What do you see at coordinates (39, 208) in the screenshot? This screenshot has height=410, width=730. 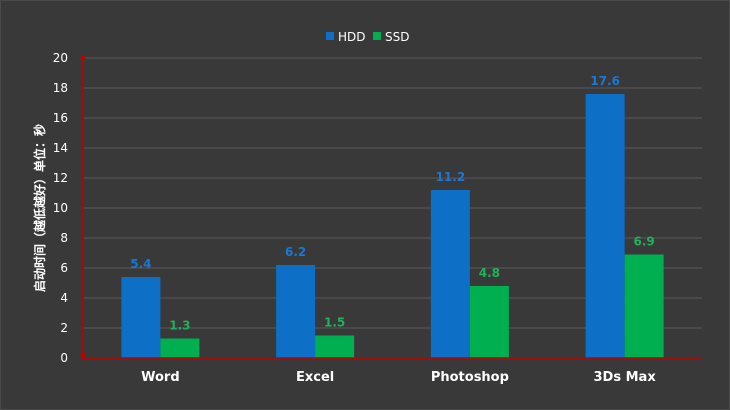 I see `y-axis-label: 启动时间（越低越好）单位：秒` at bounding box center [39, 208].